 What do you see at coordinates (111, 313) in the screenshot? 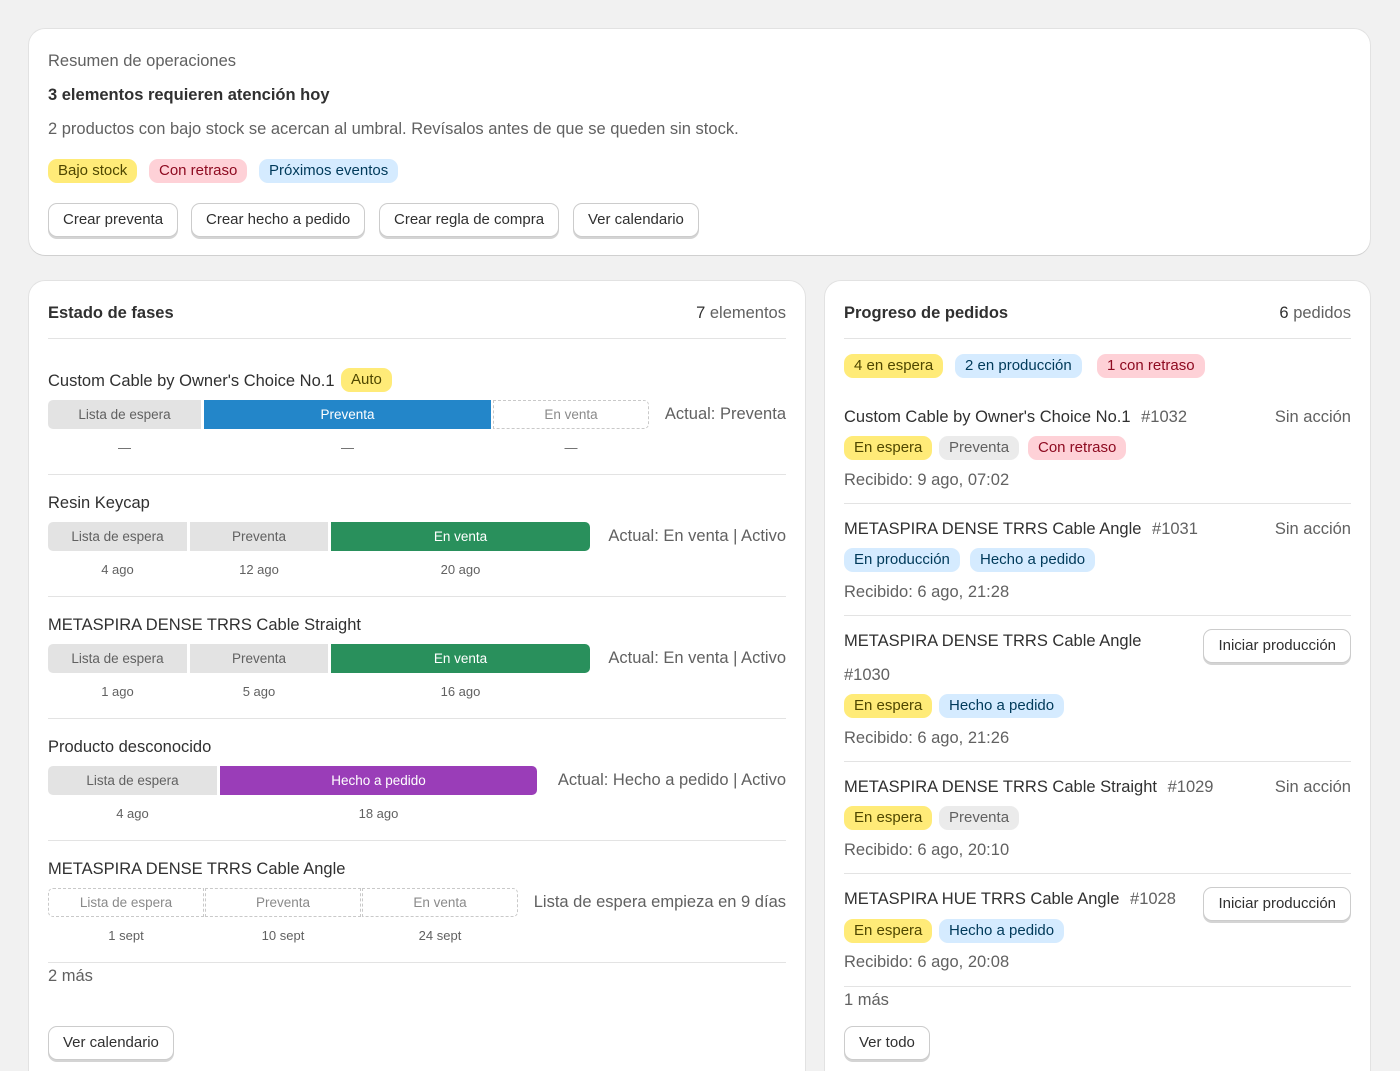
I see `phases-title: Estado de fases` at bounding box center [111, 313].